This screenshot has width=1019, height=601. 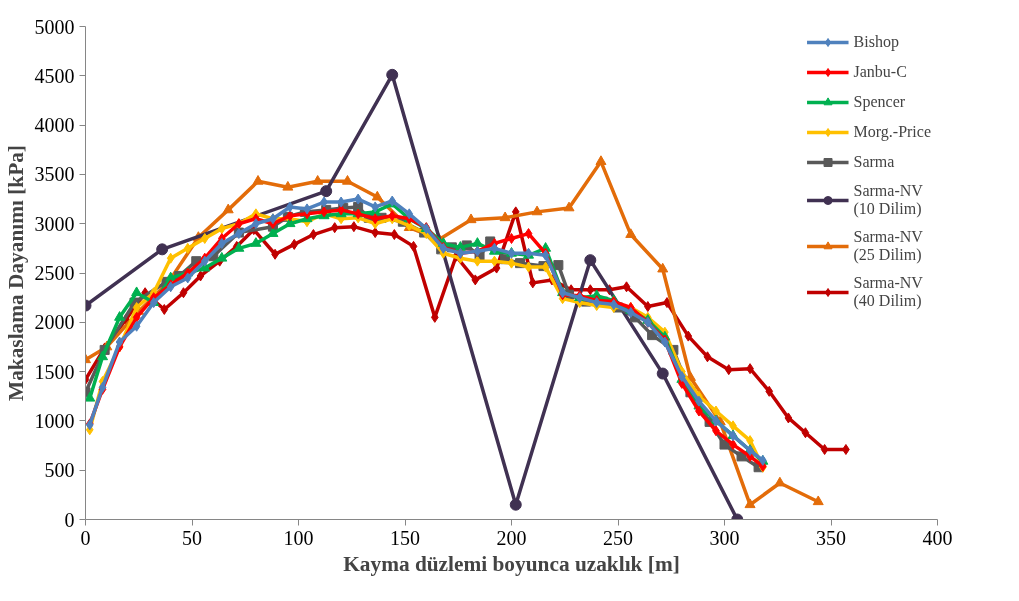 What do you see at coordinates (54, 75) in the screenshot?
I see `y-tick-label: 4500` at bounding box center [54, 75].